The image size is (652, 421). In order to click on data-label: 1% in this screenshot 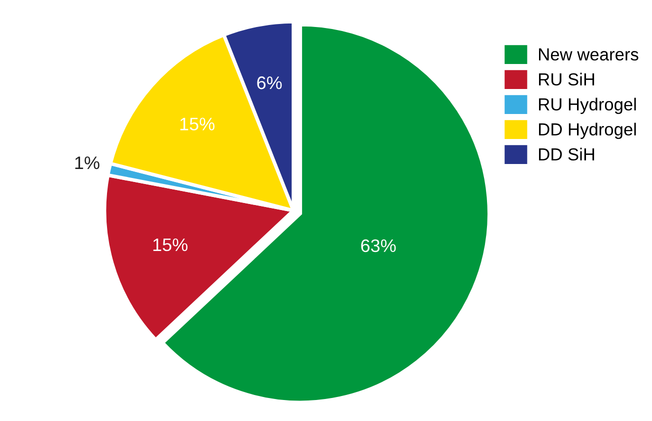, I will do `click(87, 163)`.